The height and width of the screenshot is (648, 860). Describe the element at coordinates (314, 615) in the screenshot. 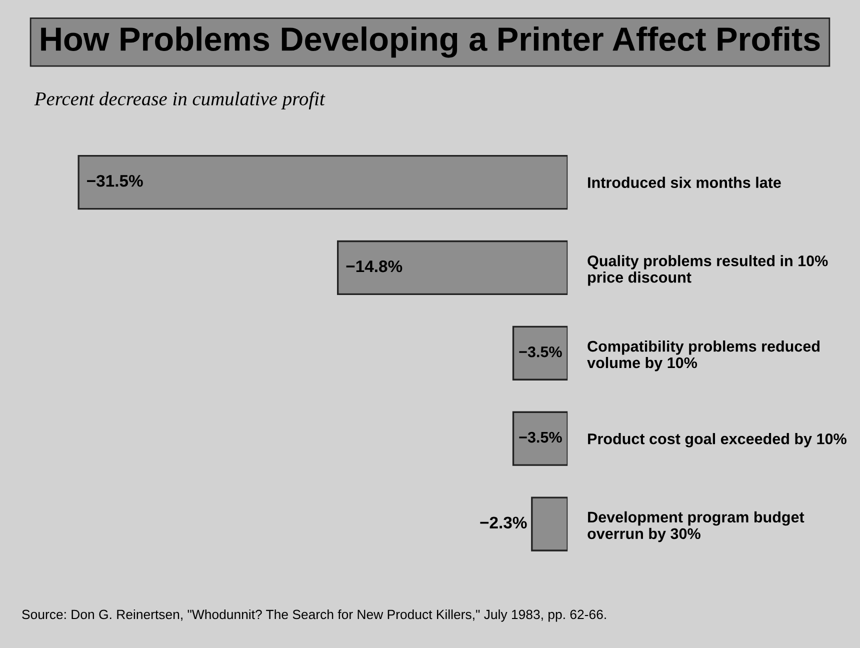

I see `source-note: Source: Don G. Reinertsen, "Whodunnit? The Search for New Product Killers," July 1983, pp. 62-66.` at that location.